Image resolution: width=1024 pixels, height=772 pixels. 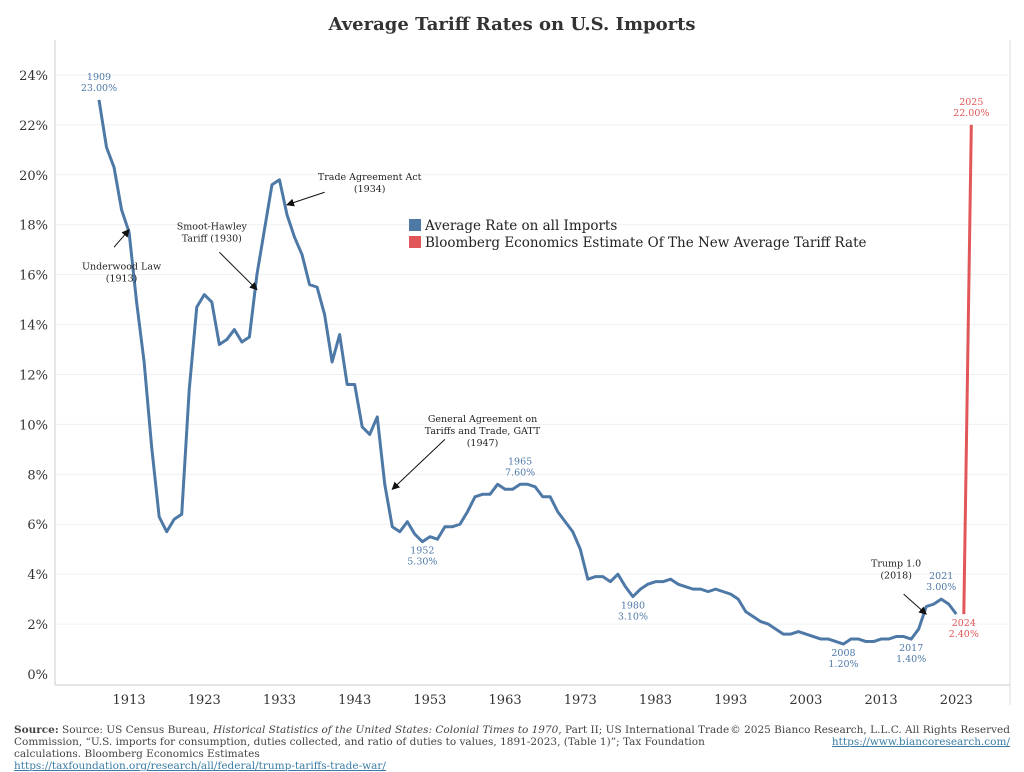 I want to click on source-label: Source:, so click(x=36, y=730).